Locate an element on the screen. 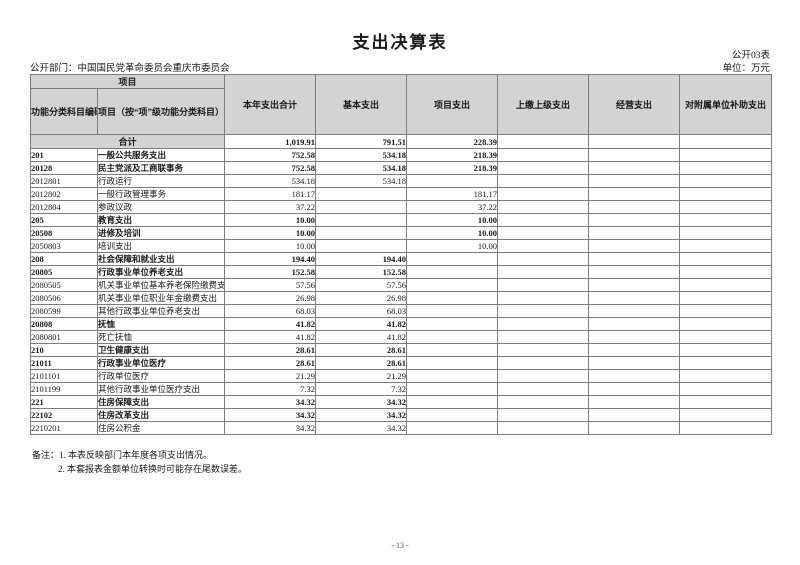  row-item-name: 机关事业单位基本养老保险缴费支出 is located at coordinates (161, 285).